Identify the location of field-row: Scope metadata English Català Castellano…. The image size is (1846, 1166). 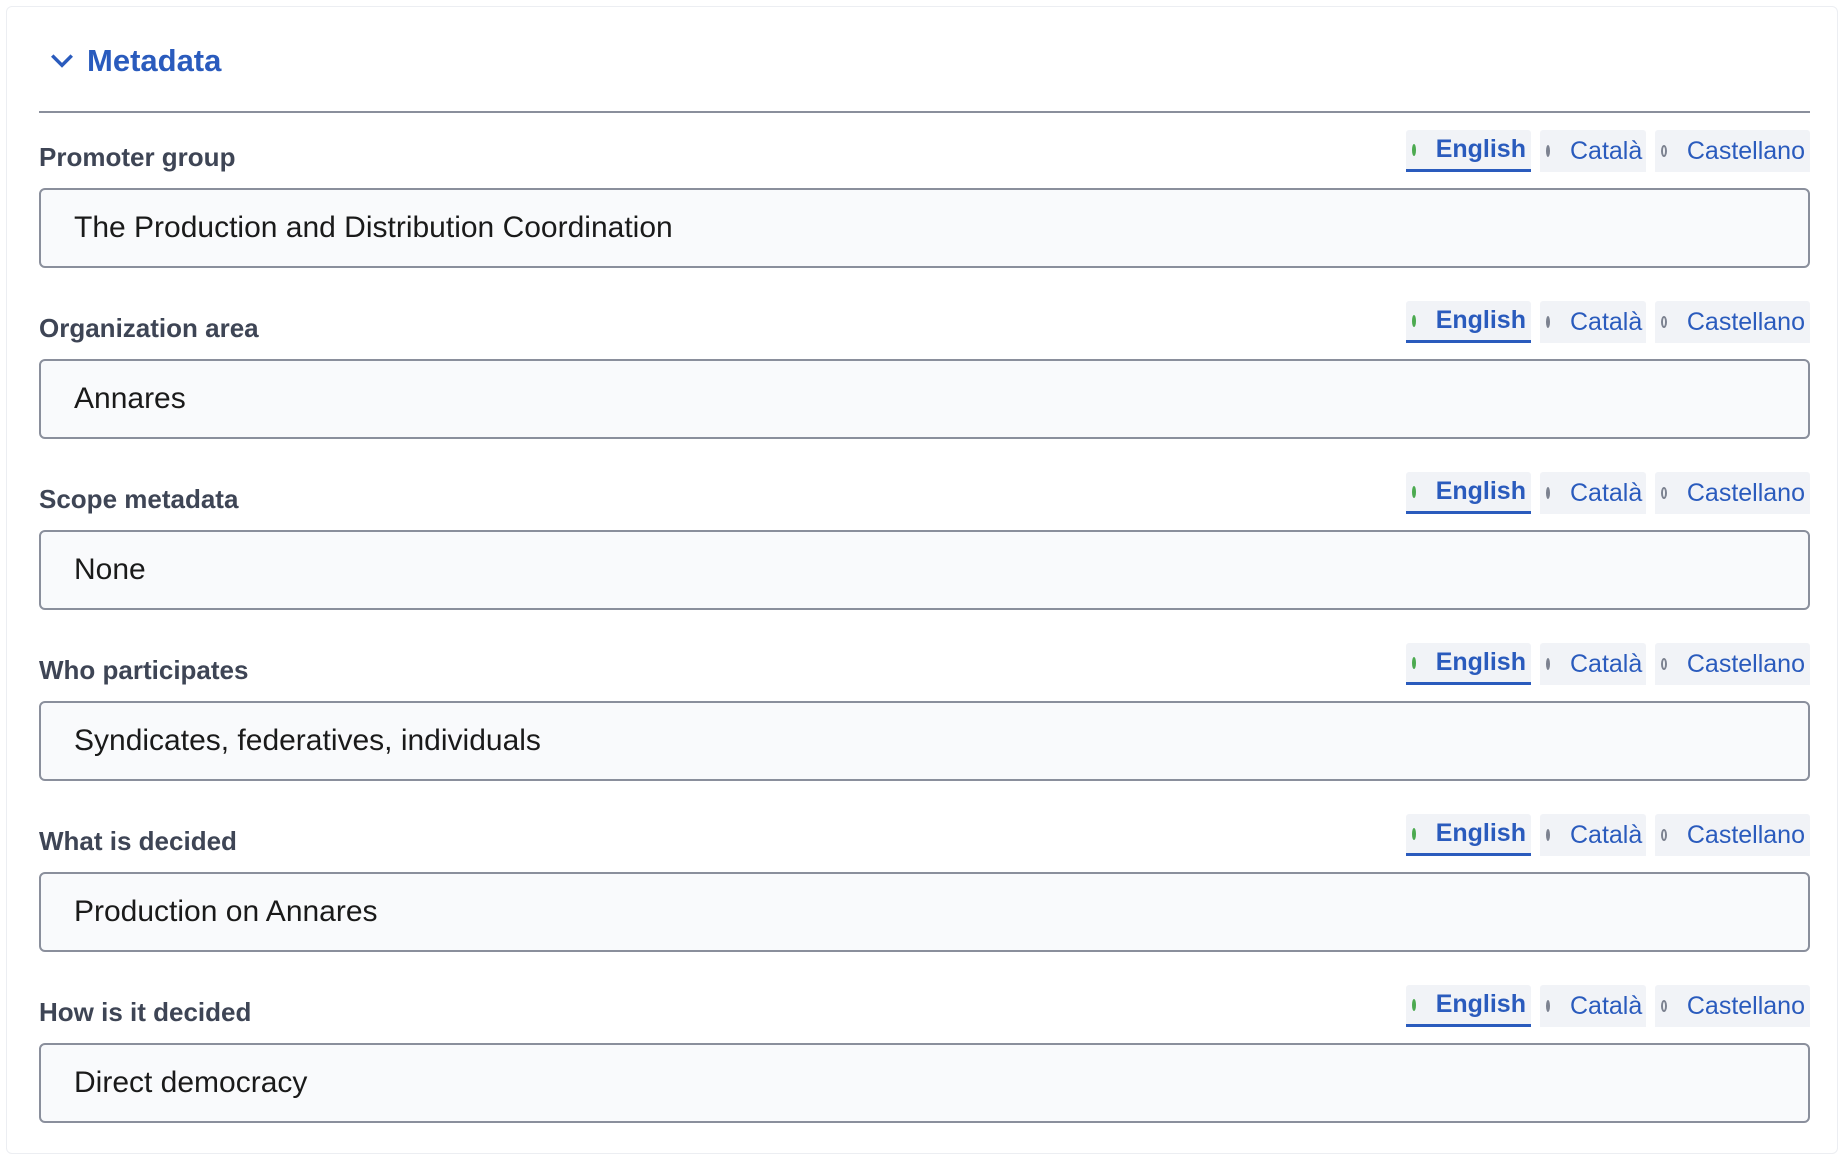
(924, 542).